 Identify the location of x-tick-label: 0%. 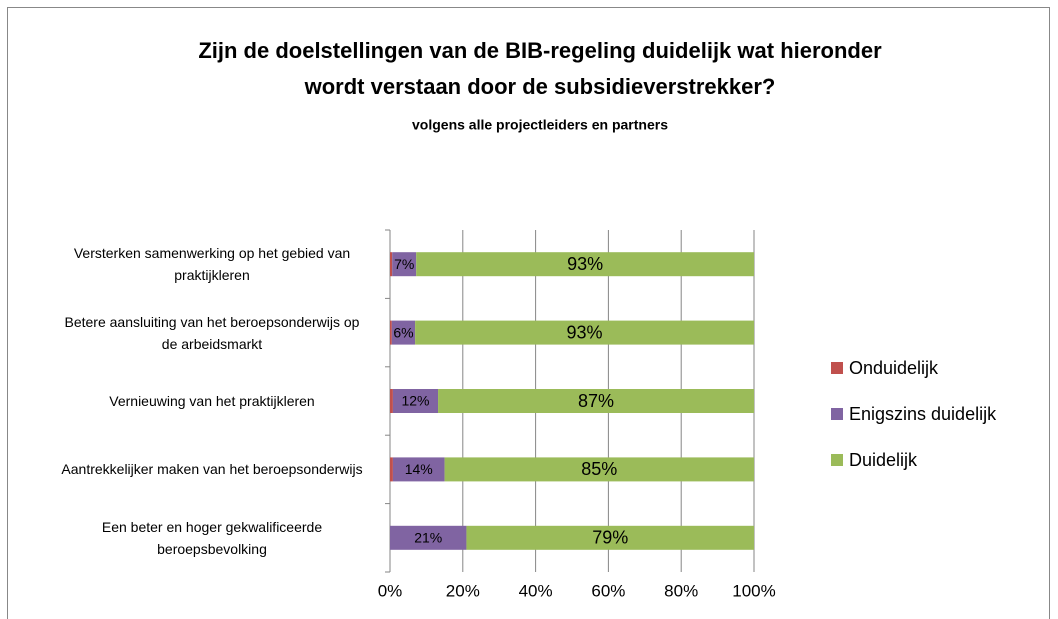
(390, 590).